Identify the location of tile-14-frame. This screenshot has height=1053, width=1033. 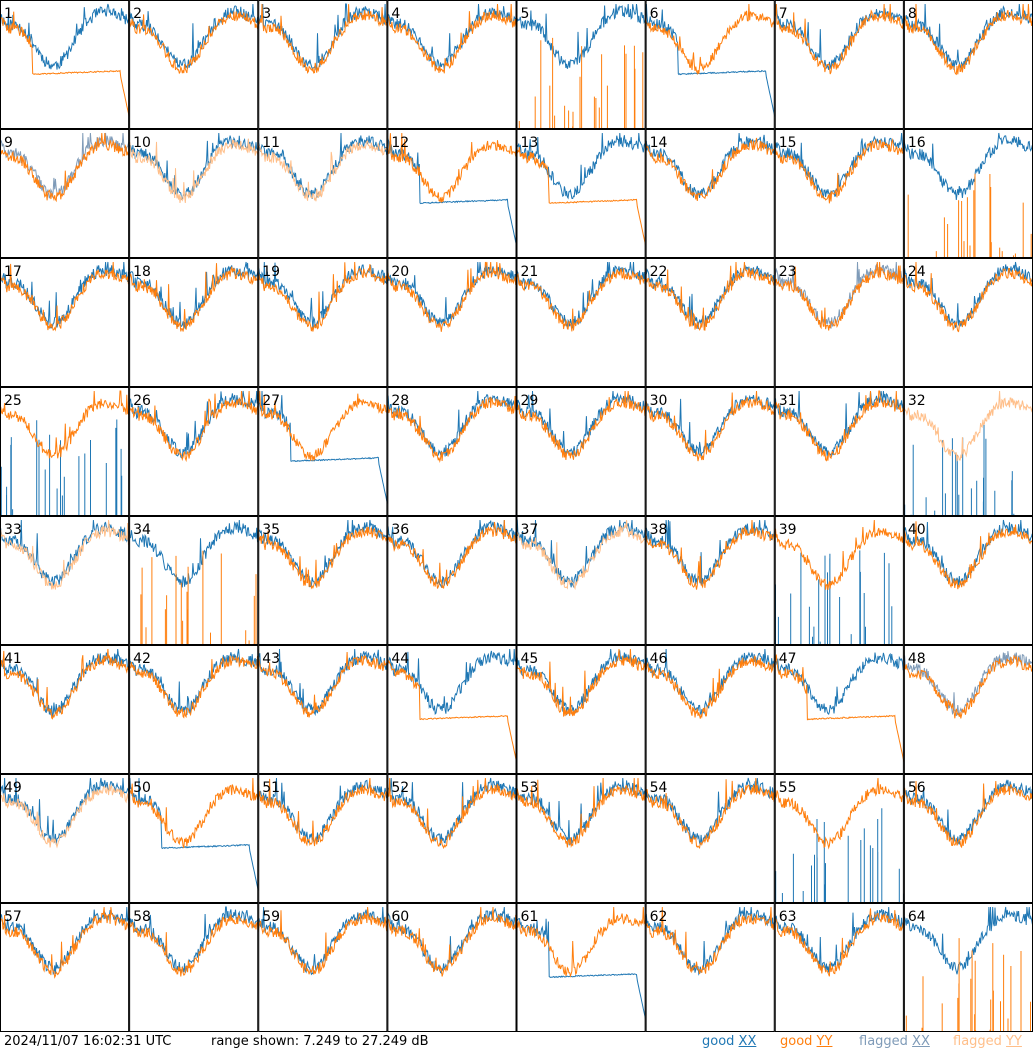
(710, 193).